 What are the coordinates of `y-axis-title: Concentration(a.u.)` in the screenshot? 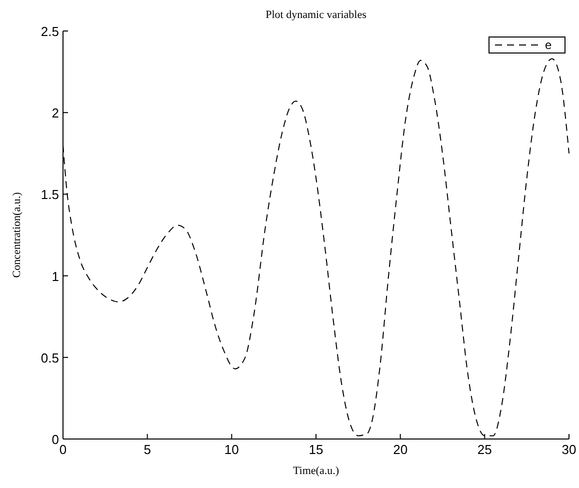 It's located at (17, 235).